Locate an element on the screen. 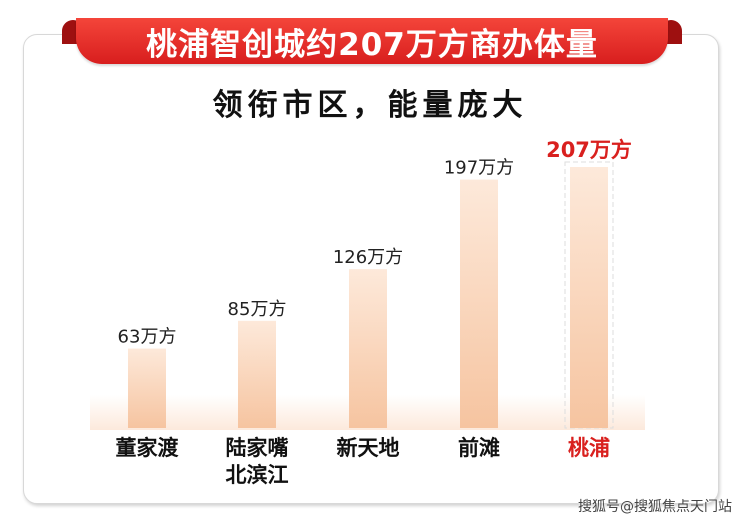  chart-title: 桃浦智创城约207万方商办体量 is located at coordinates (372, 41).